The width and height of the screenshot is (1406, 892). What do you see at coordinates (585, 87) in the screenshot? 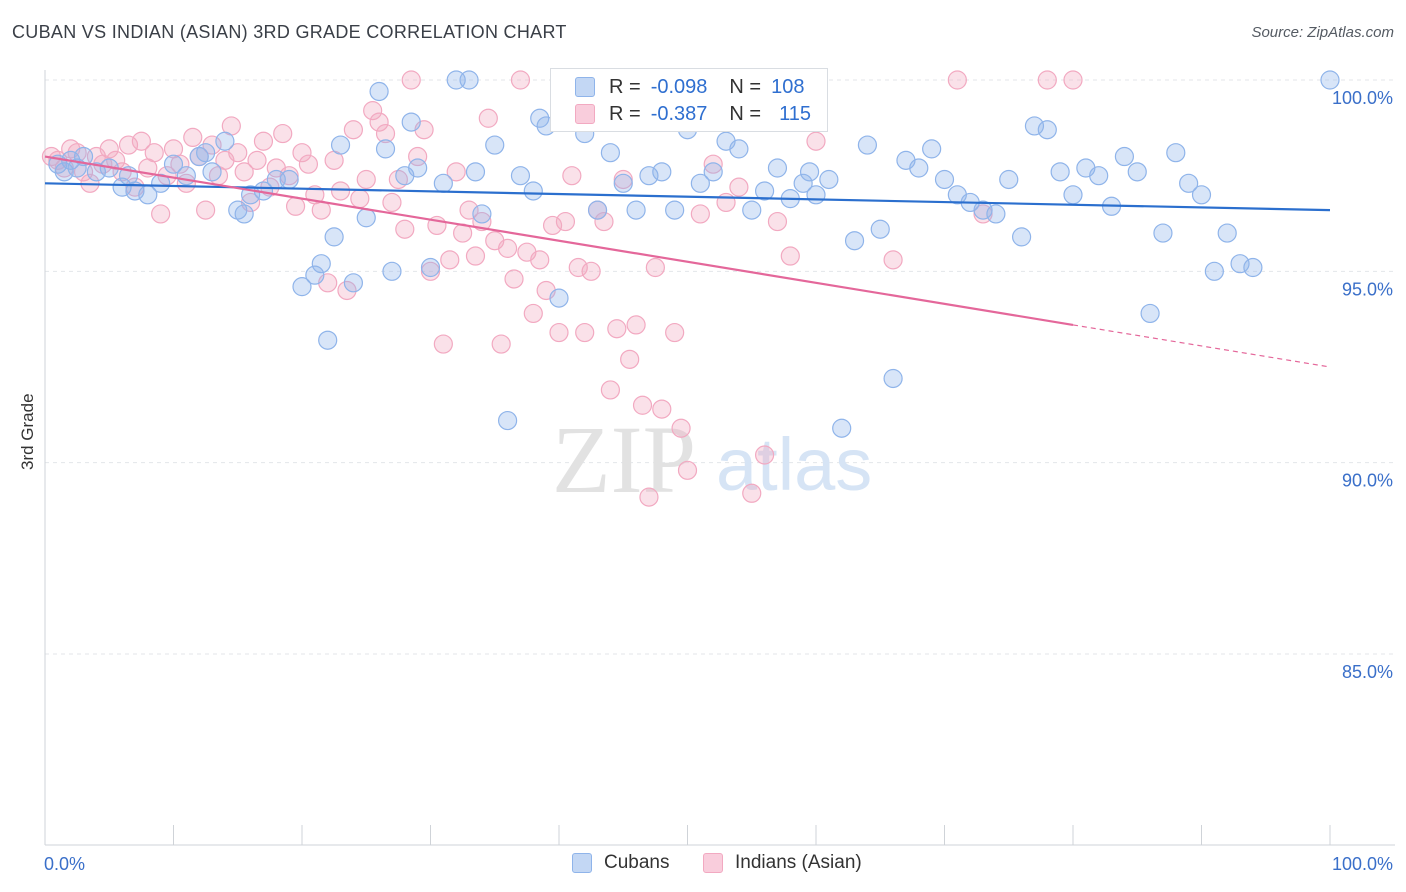
I see `cubans-swatch` at bounding box center [585, 87].